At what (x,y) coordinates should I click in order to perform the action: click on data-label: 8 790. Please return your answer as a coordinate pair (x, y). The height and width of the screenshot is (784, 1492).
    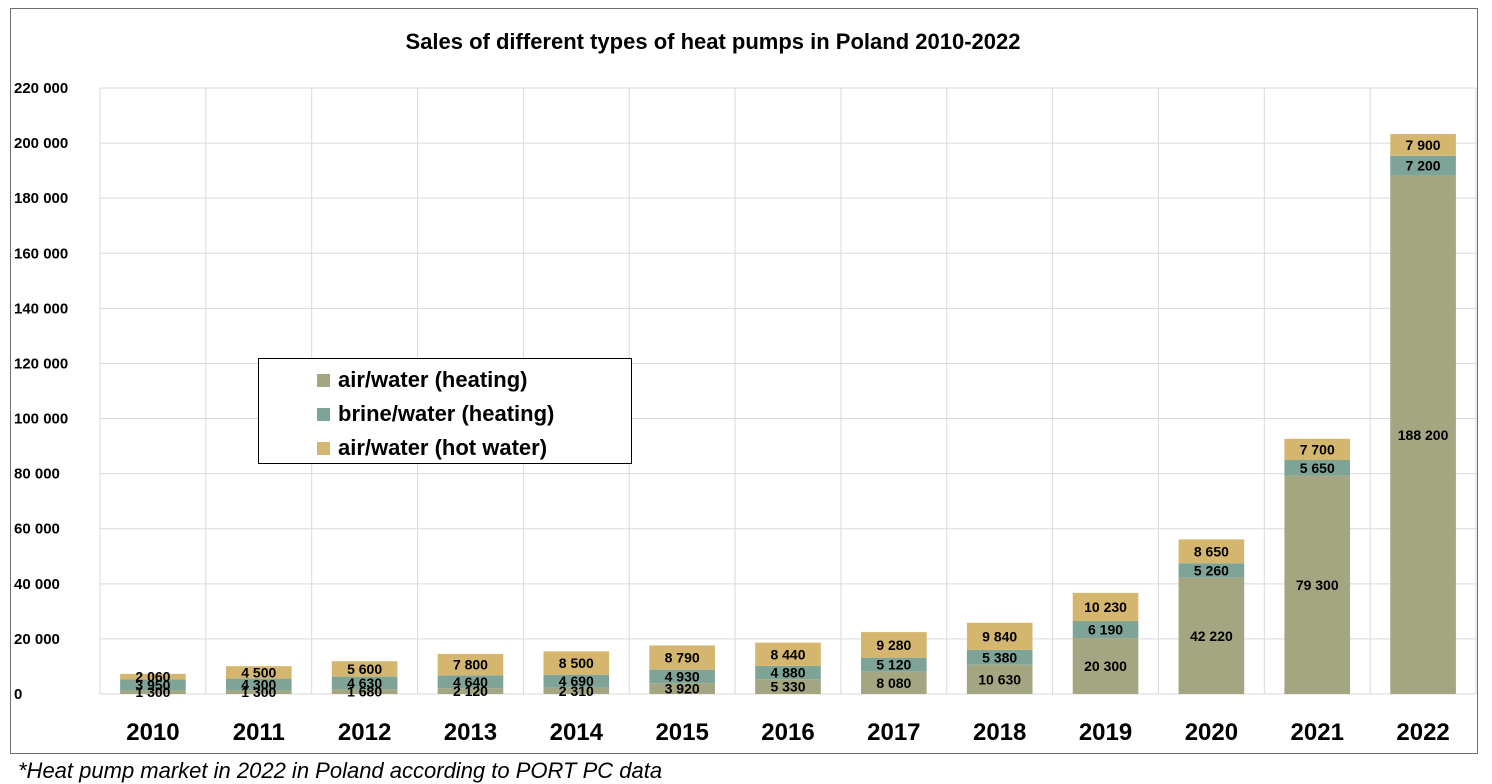
    Looking at the image, I should click on (682, 658).